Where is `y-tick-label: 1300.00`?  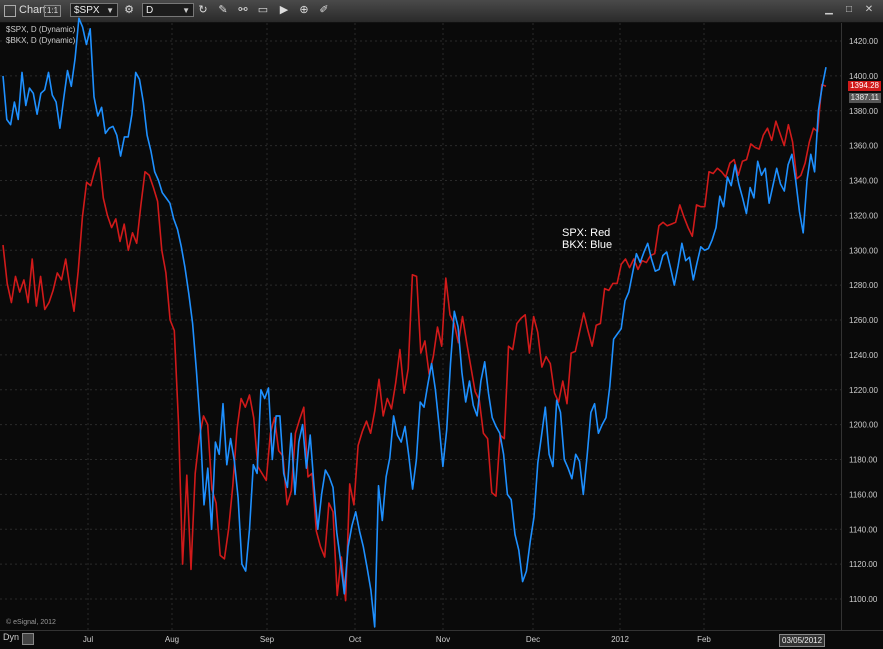
y-tick-label: 1300.00 is located at coordinates (863, 250).